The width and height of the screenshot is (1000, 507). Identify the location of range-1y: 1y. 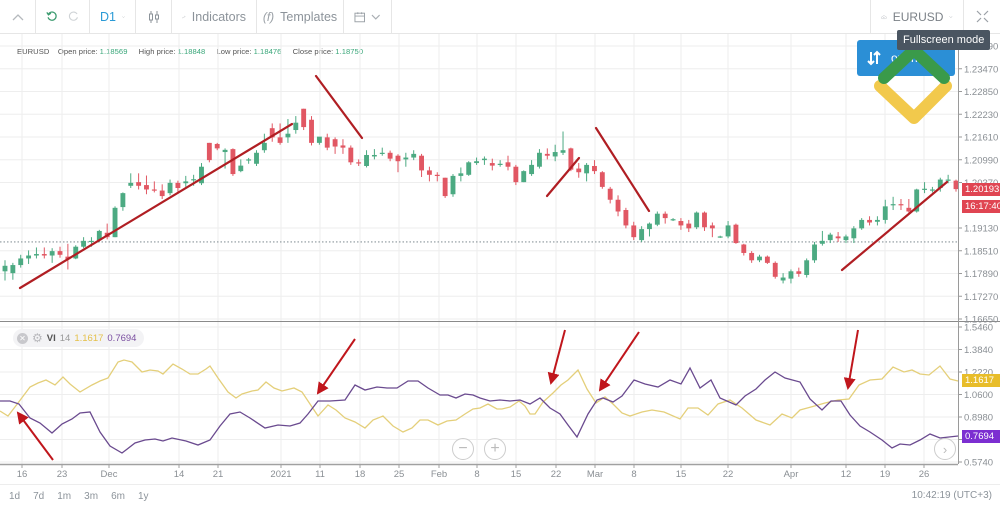
(143, 496).